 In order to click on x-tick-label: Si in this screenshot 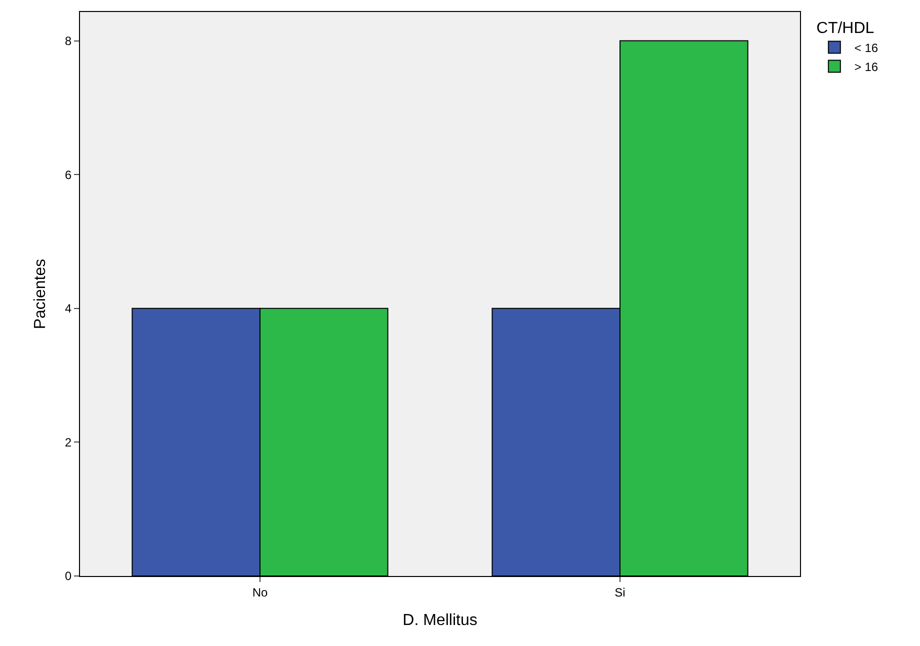, I will do `click(620, 592)`.